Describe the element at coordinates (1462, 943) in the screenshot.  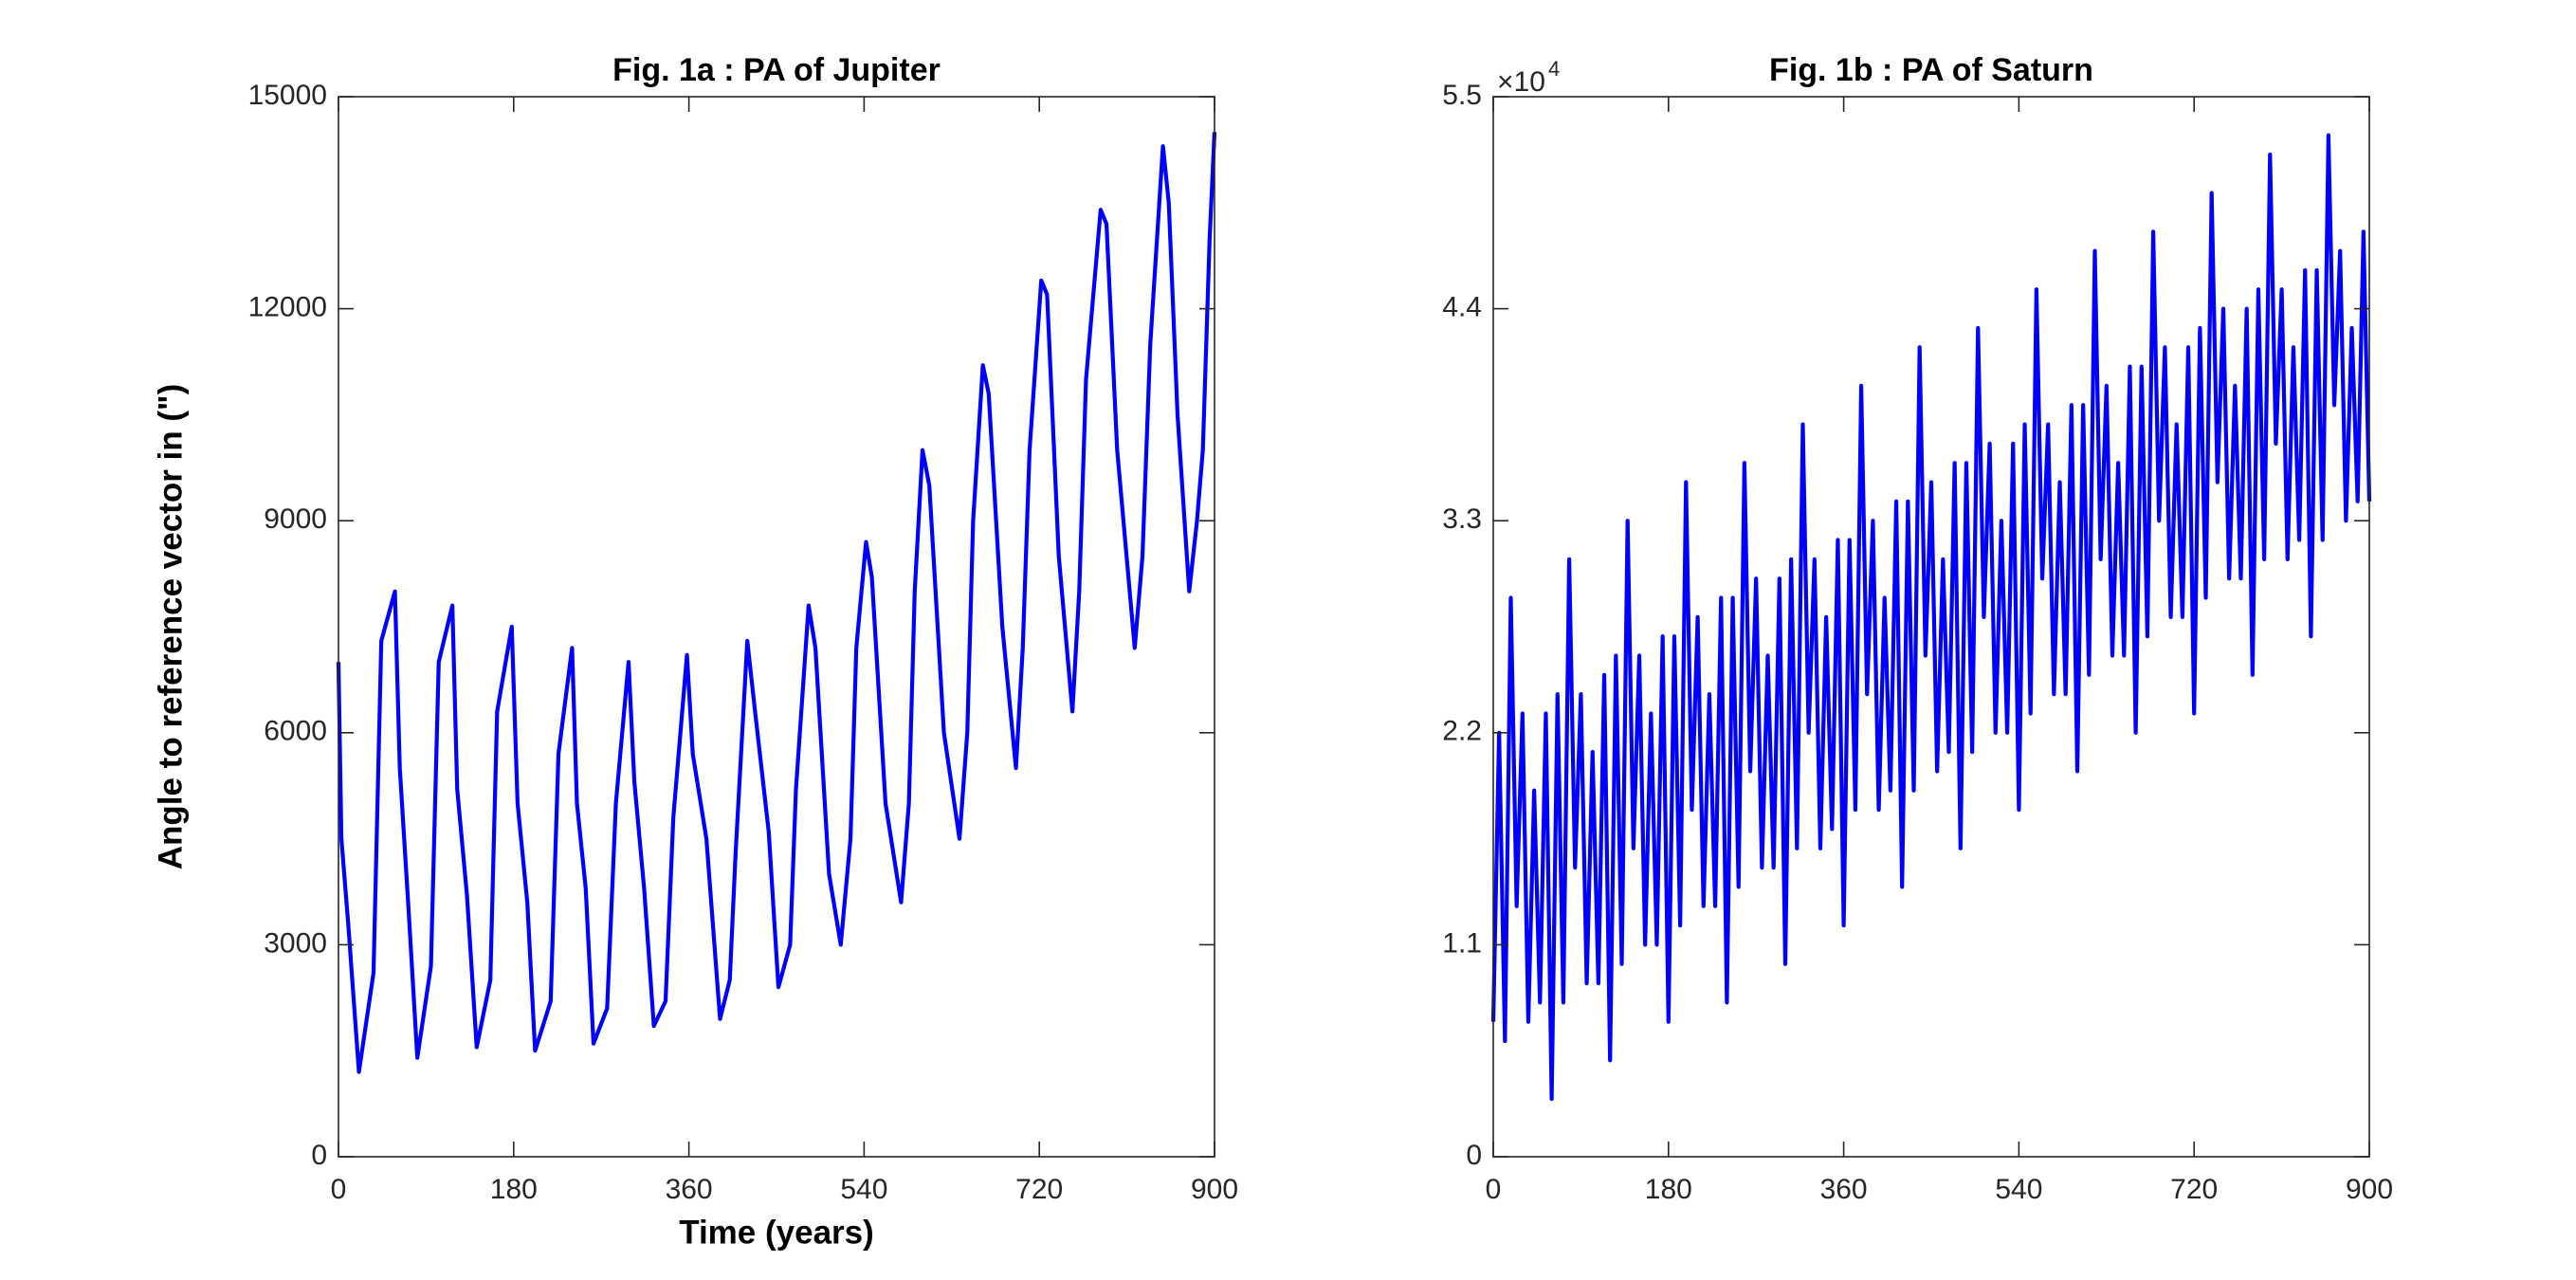
I see `y-tick-label: 1.1` at that location.